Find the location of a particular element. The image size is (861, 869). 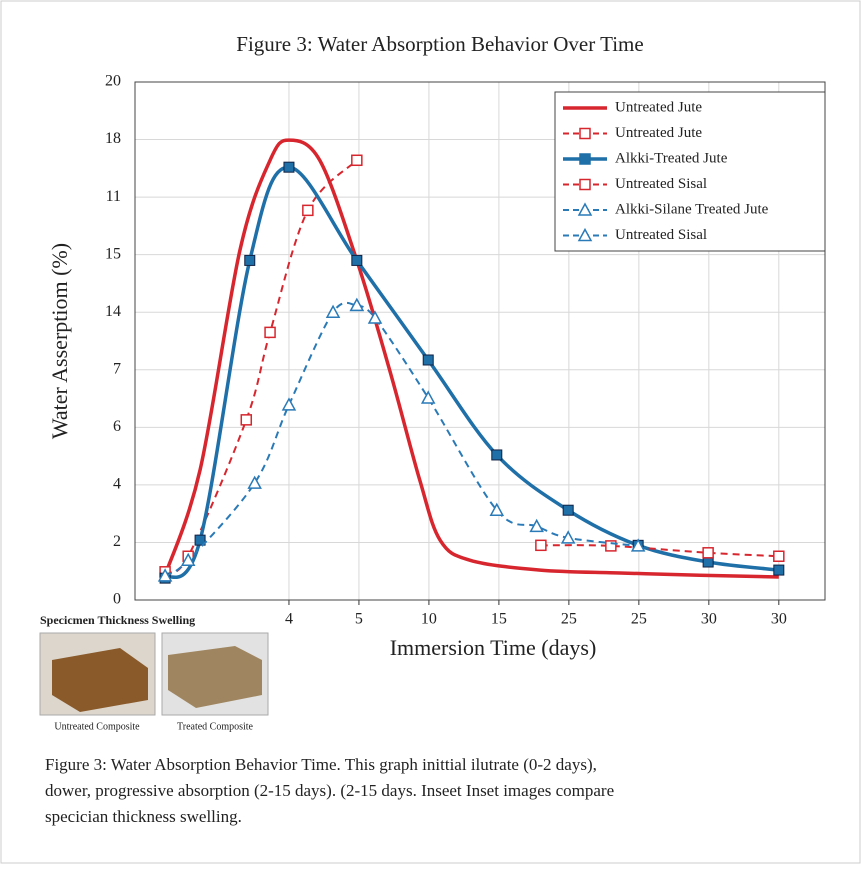

caption-line: specician thickness swelling. is located at coordinates (143, 816).